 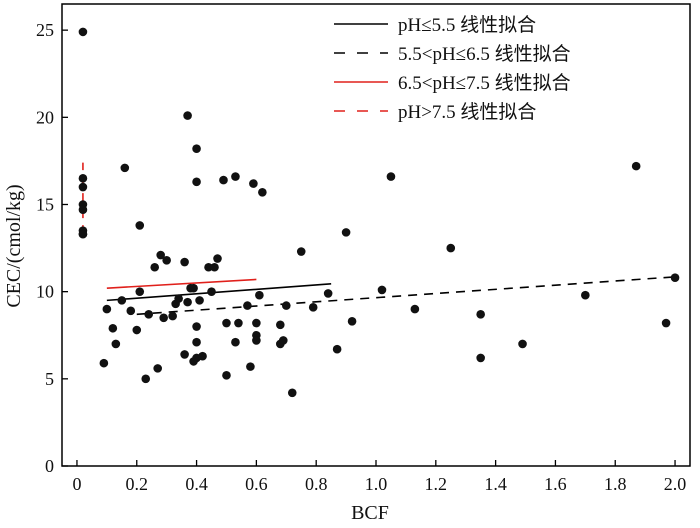 What do you see at coordinates (45, 117) in the screenshot?
I see `y-tick-label: 20` at bounding box center [45, 117].